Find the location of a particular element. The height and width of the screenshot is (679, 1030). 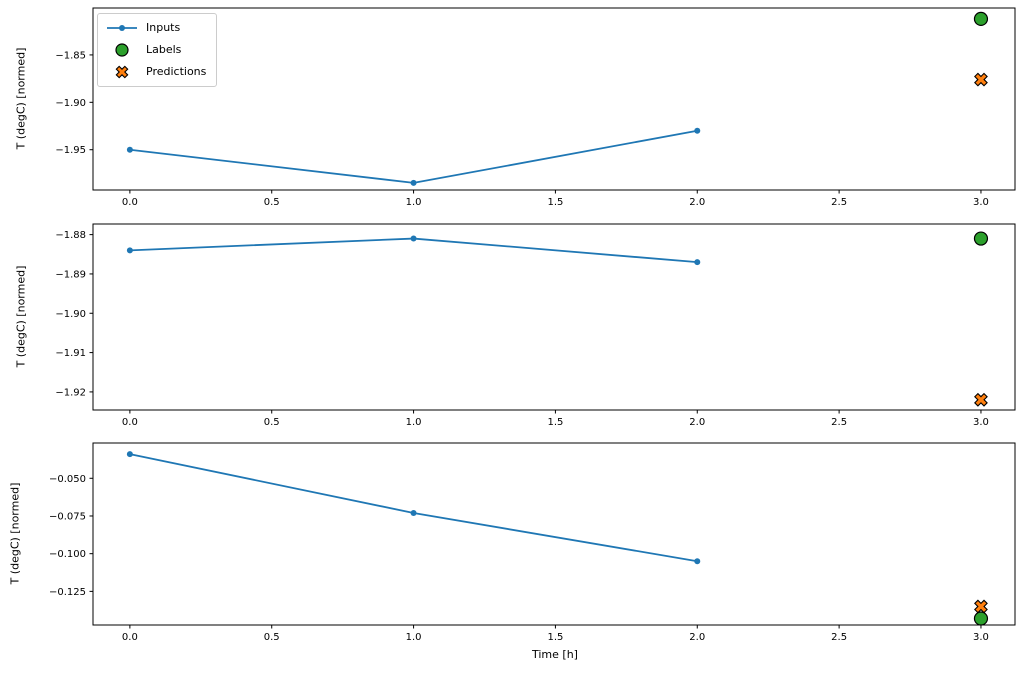

x-axis-label: Time [h] is located at coordinates (555, 654).